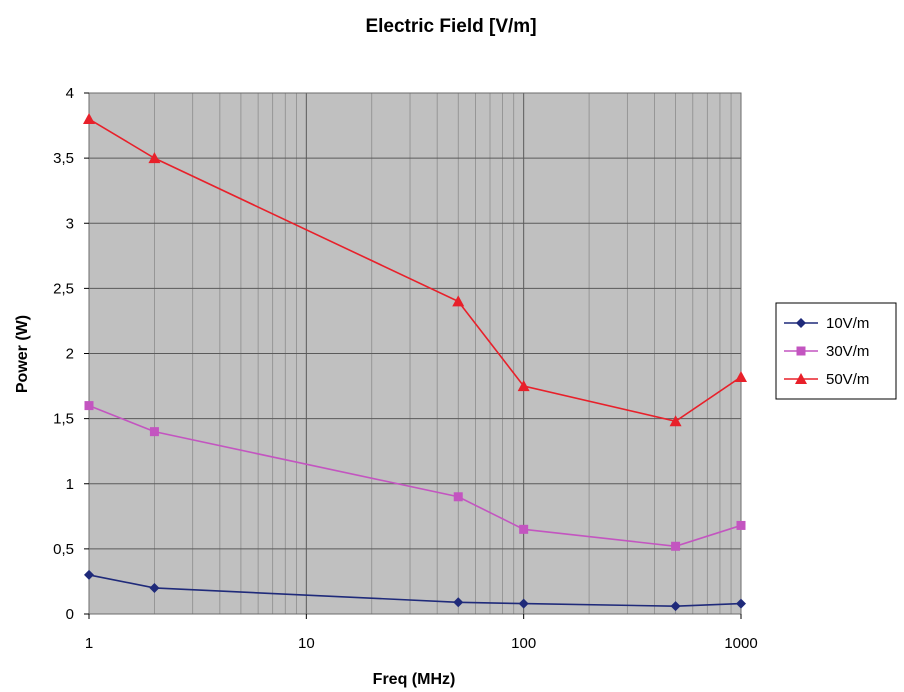  What do you see at coordinates (450, 26) in the screenshot?
I see `chart-title: Electric Field [V/m]` at bounding box center [450, 26].